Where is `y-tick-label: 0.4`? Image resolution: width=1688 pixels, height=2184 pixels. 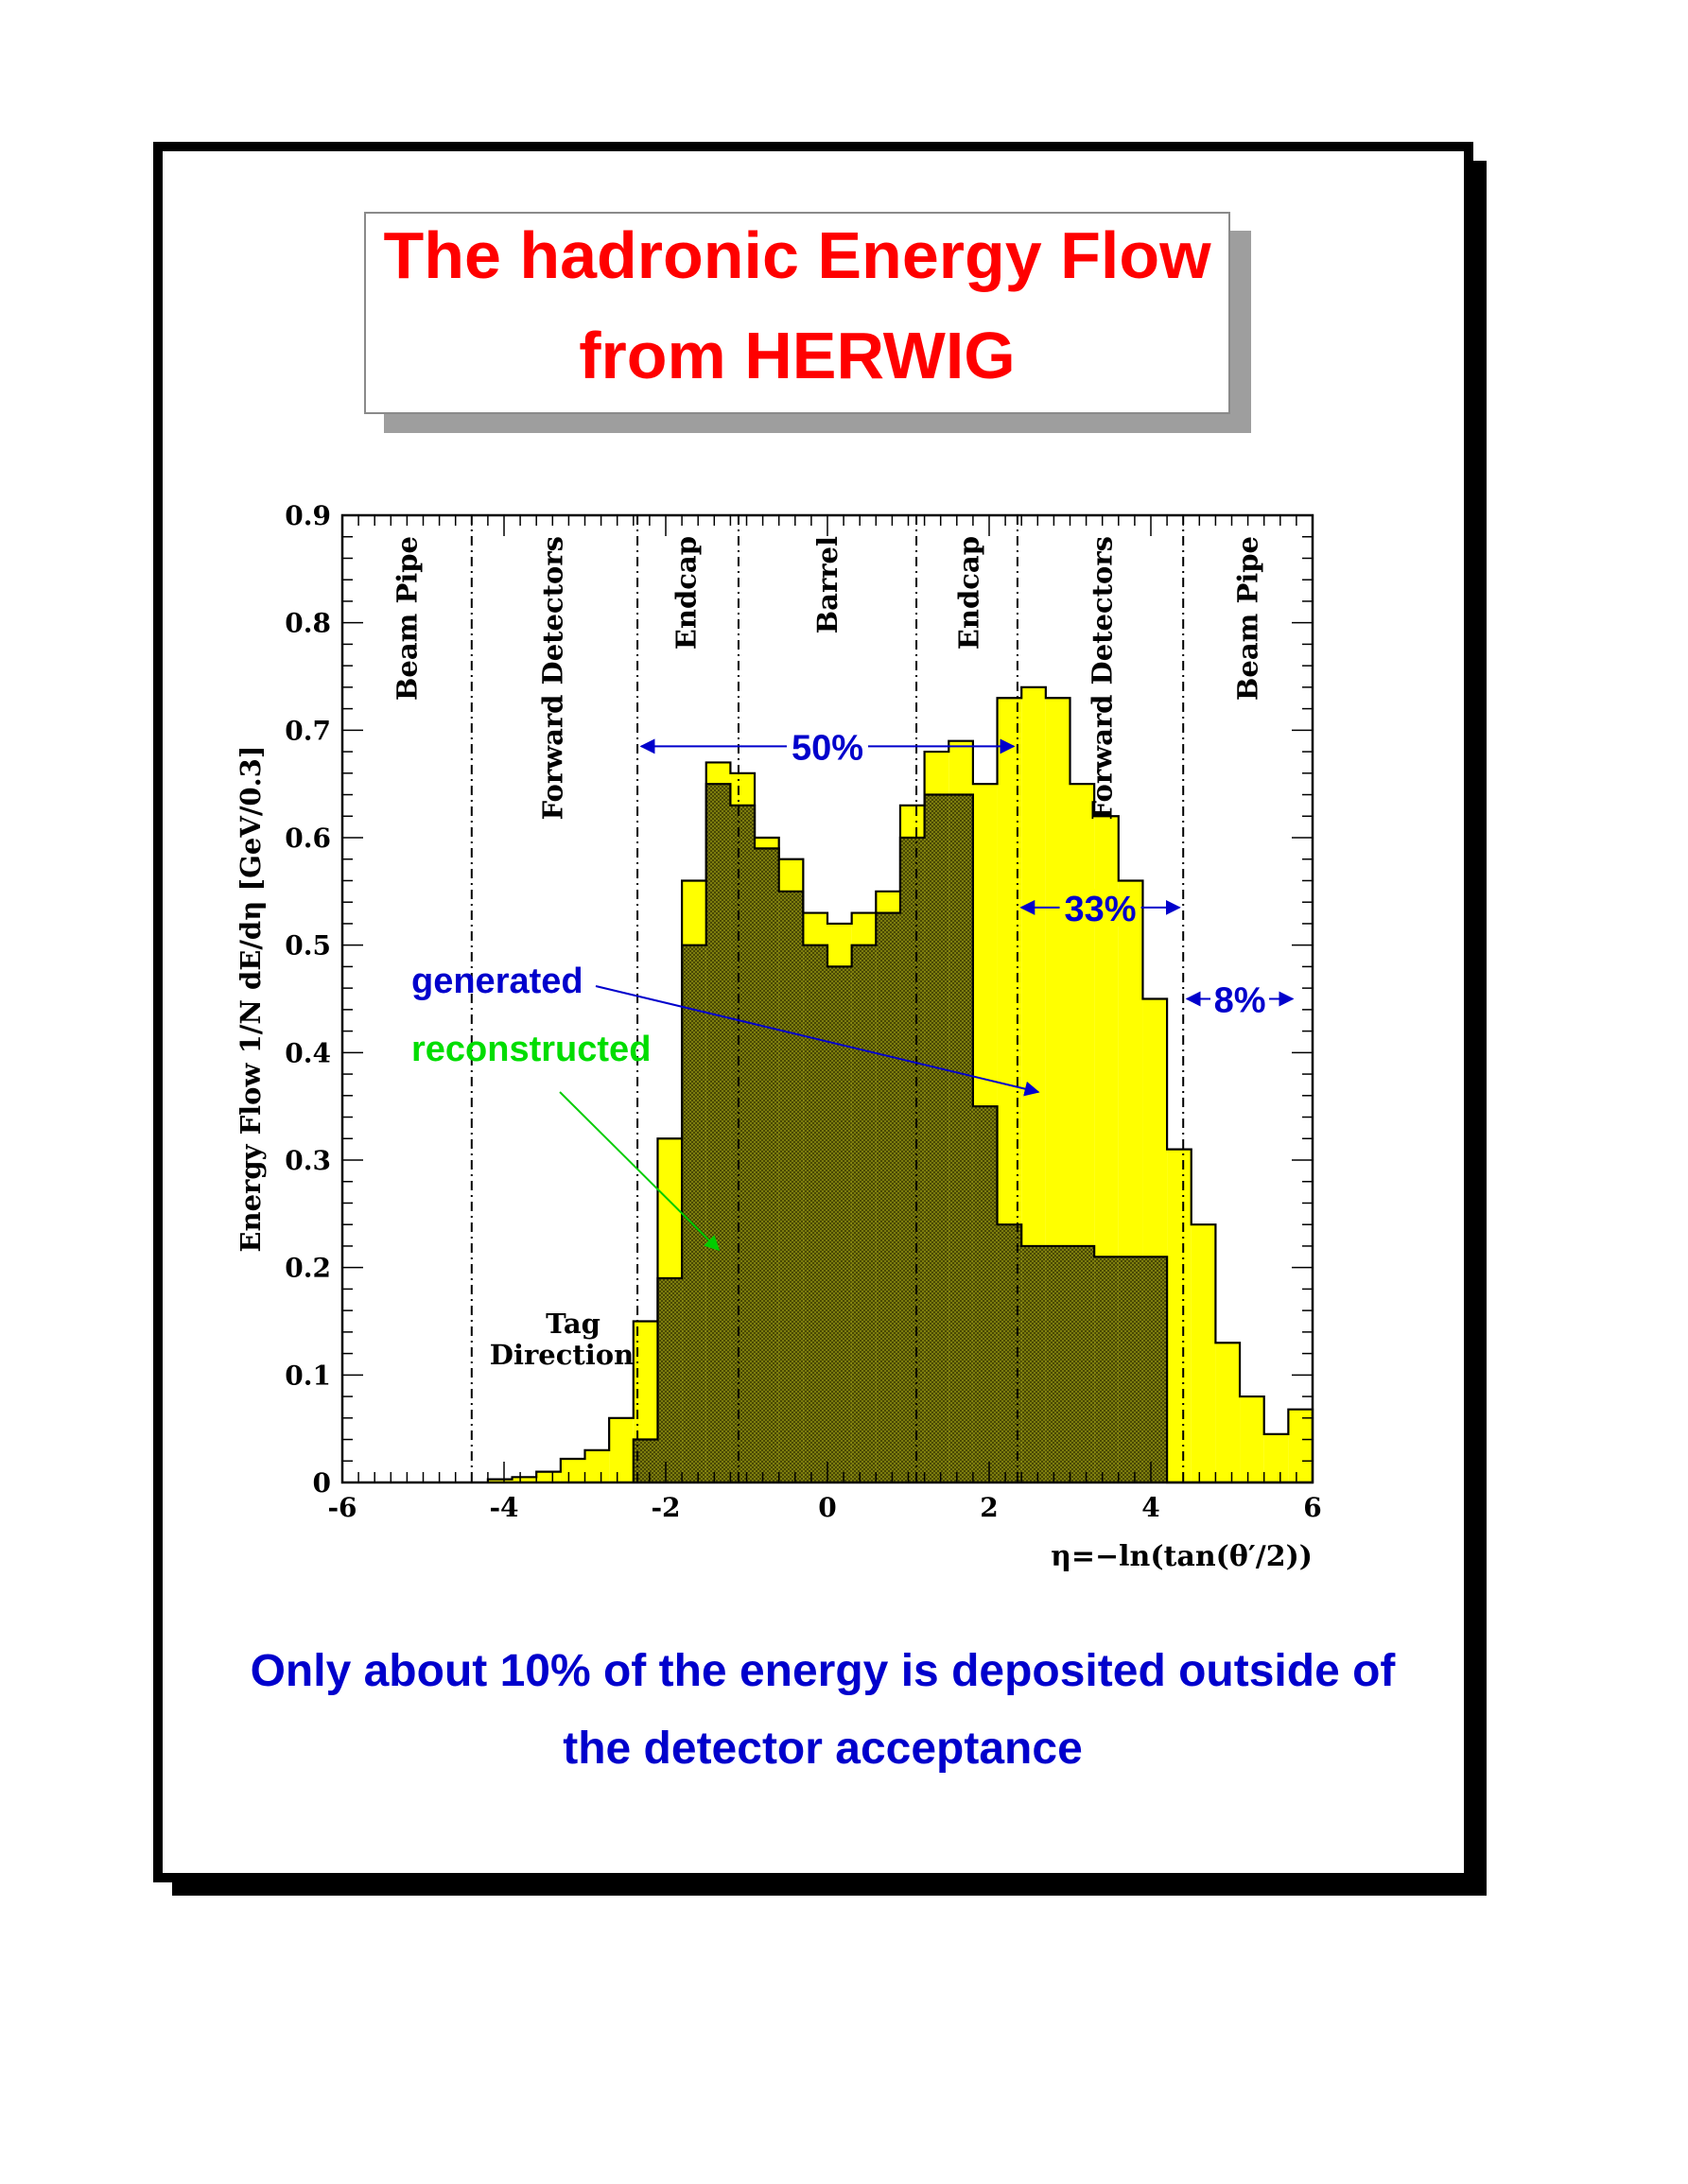 y-tick-label: 0.4 is located at coordinates (308, 1052).